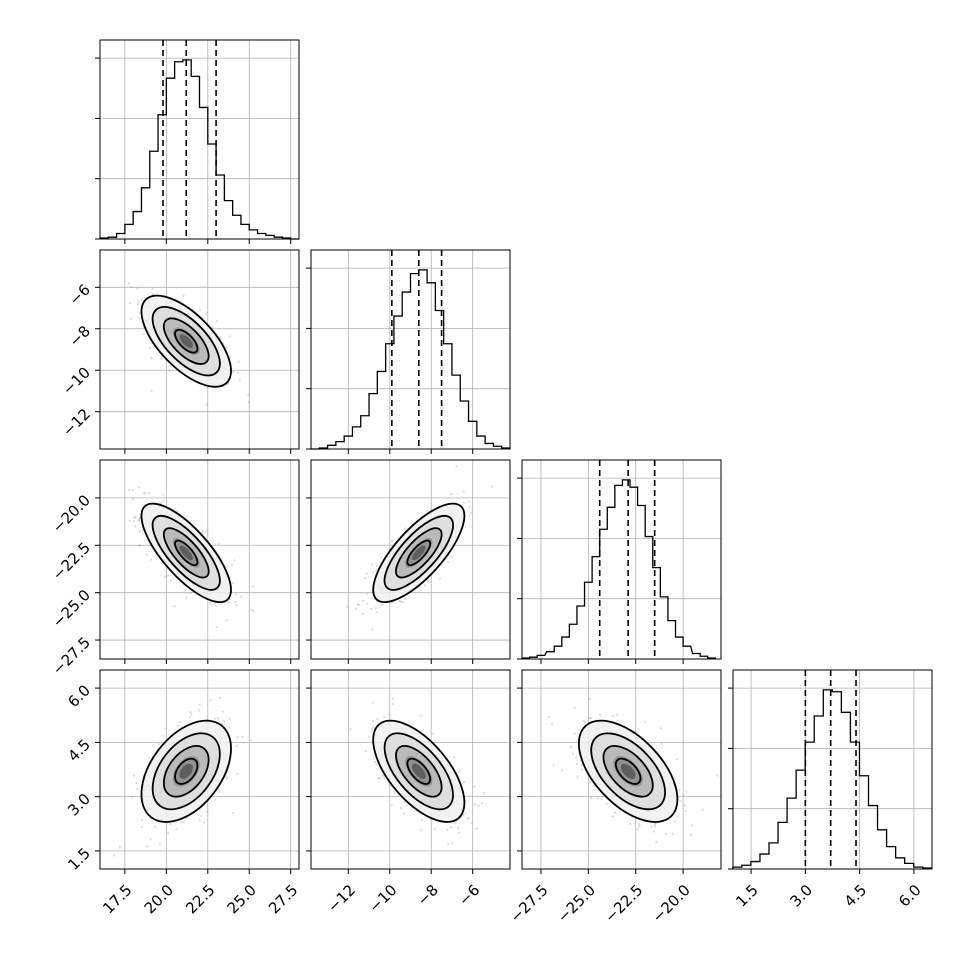  What do you see at coordinates (623, 903) in the screenshot?
I see `x-tick-label: −22.5` at bounding box center [623, 903].